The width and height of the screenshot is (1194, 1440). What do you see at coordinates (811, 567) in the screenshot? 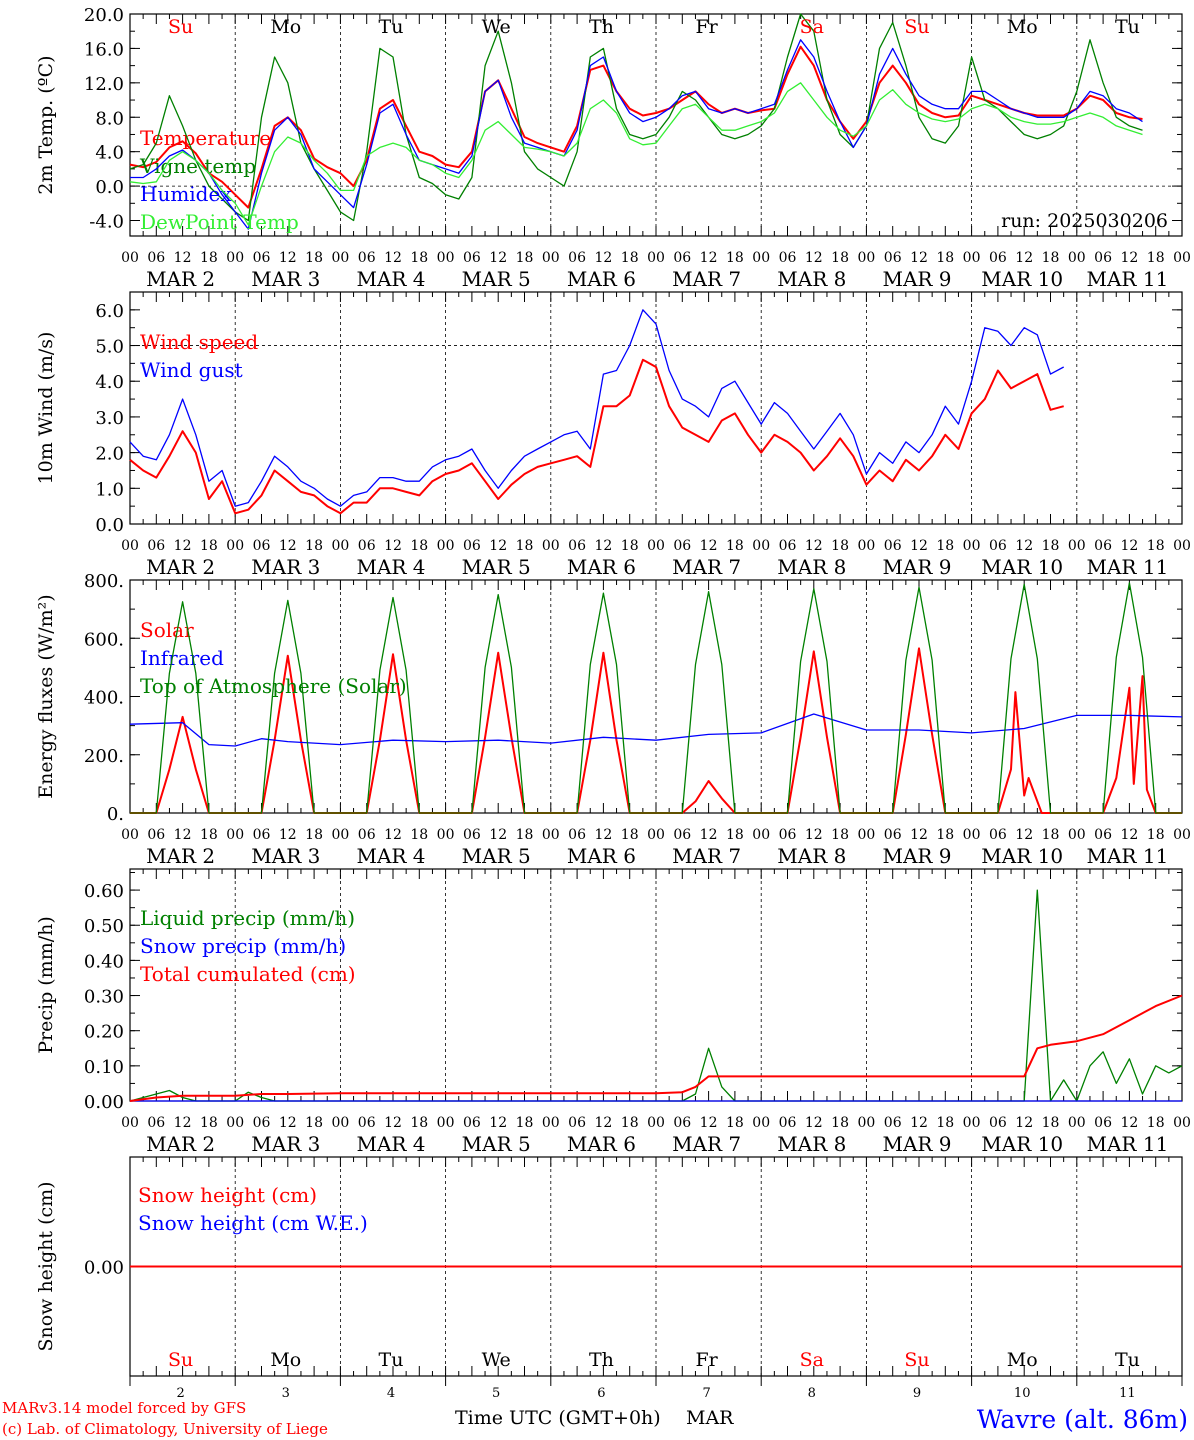
I see `date-label: MAR 8` at bounding box center [811, 567].